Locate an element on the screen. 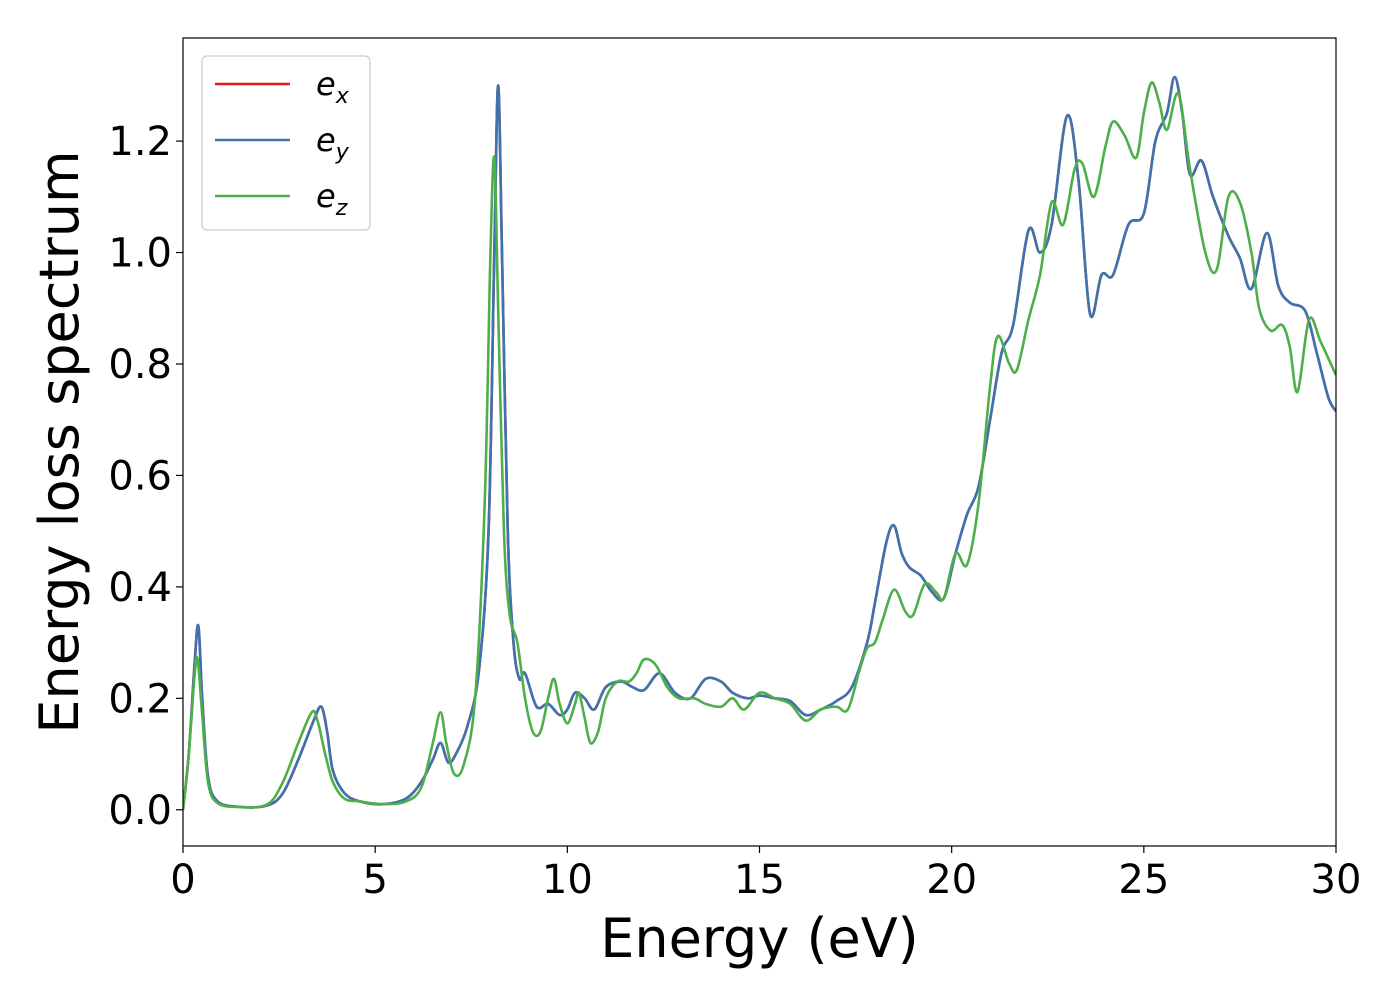 Image resolution: width=1400 pixels, height=1000 pixels. y-tick-label: 1.2 is located at coordinates (140, 142).